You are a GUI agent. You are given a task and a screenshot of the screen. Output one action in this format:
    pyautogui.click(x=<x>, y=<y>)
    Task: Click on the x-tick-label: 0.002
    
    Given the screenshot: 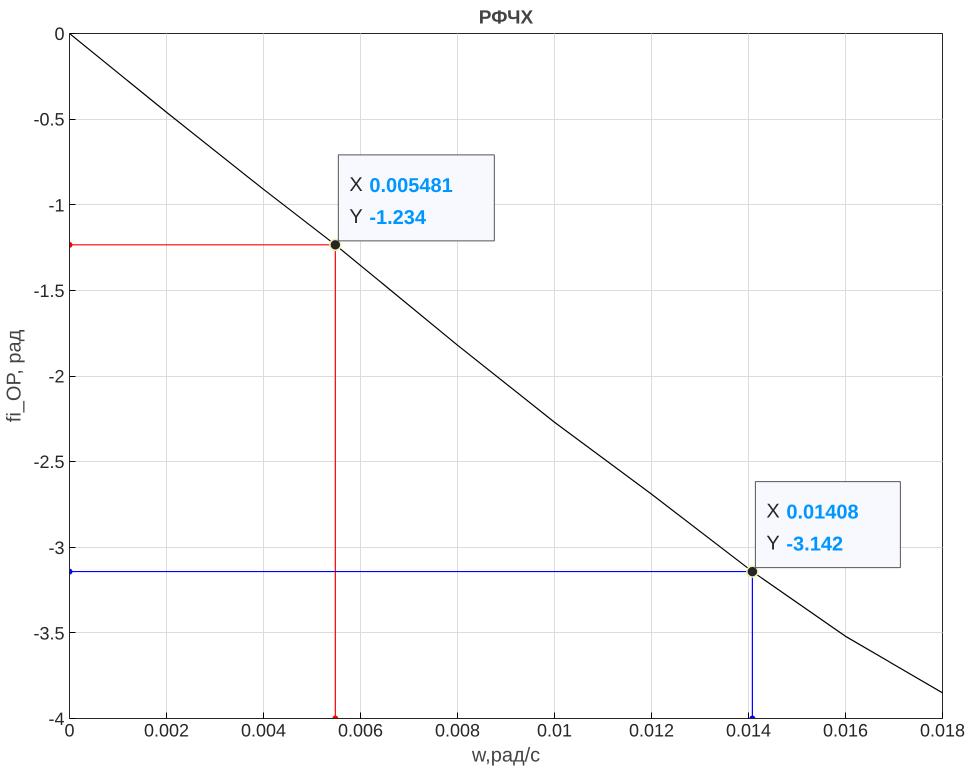 What is the action you would take?
    pyautogui.click(x=167, y=730)
    